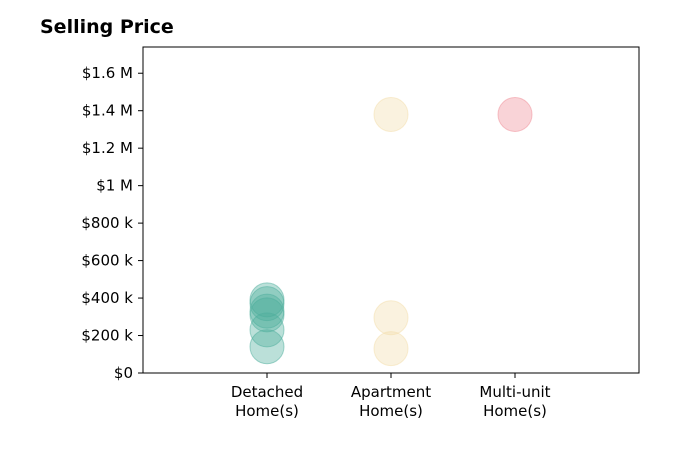 The height and width of the screenshot is (462, 679). I want to click on y-tick-label: $1.2 M, so click(107, 148).